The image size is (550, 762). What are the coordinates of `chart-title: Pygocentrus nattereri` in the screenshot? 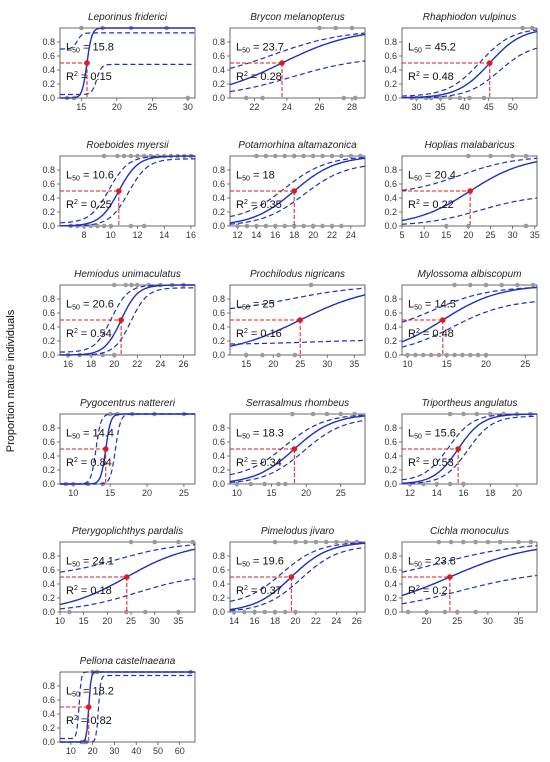 It's located at (128, 403).